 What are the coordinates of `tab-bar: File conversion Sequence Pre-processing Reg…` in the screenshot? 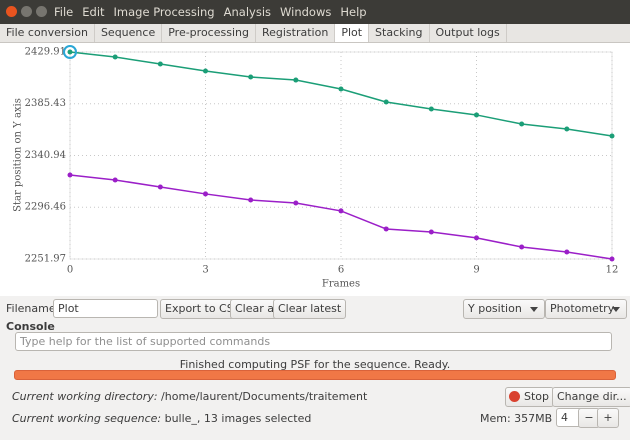 It's located at (315, 33).